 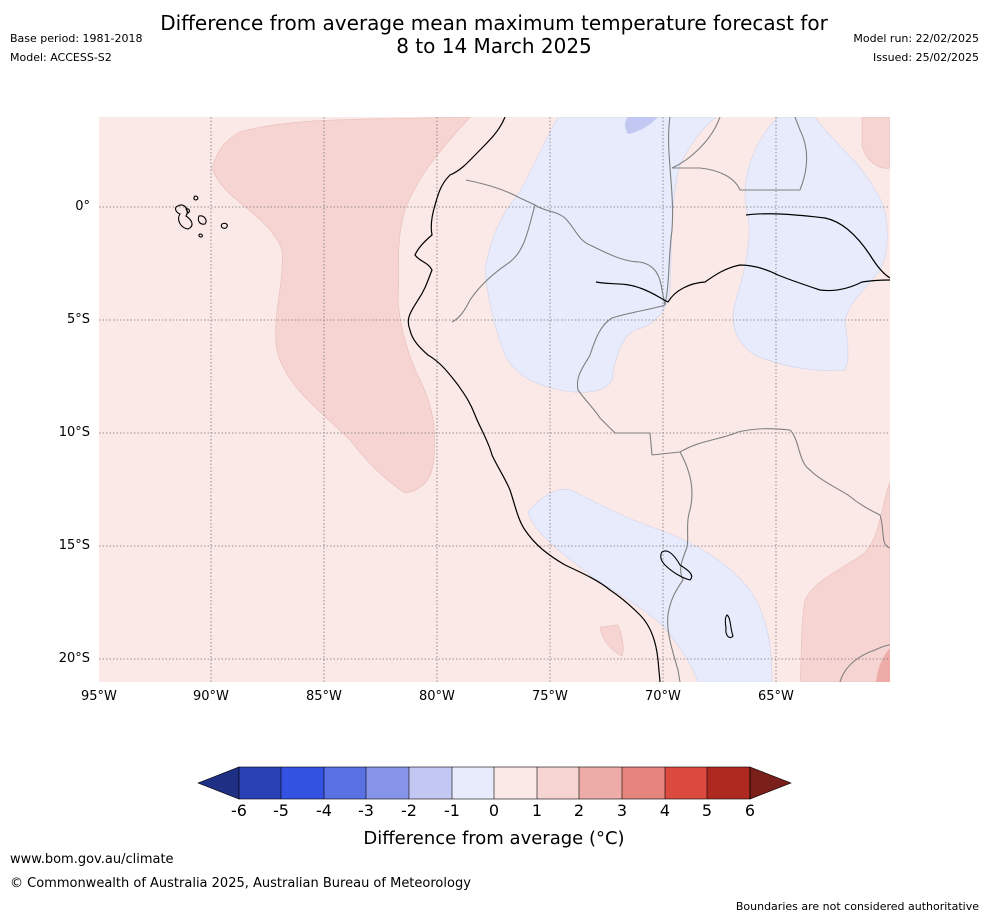 I want to click on lon-label: 70°W, so click(x=663, y=696).